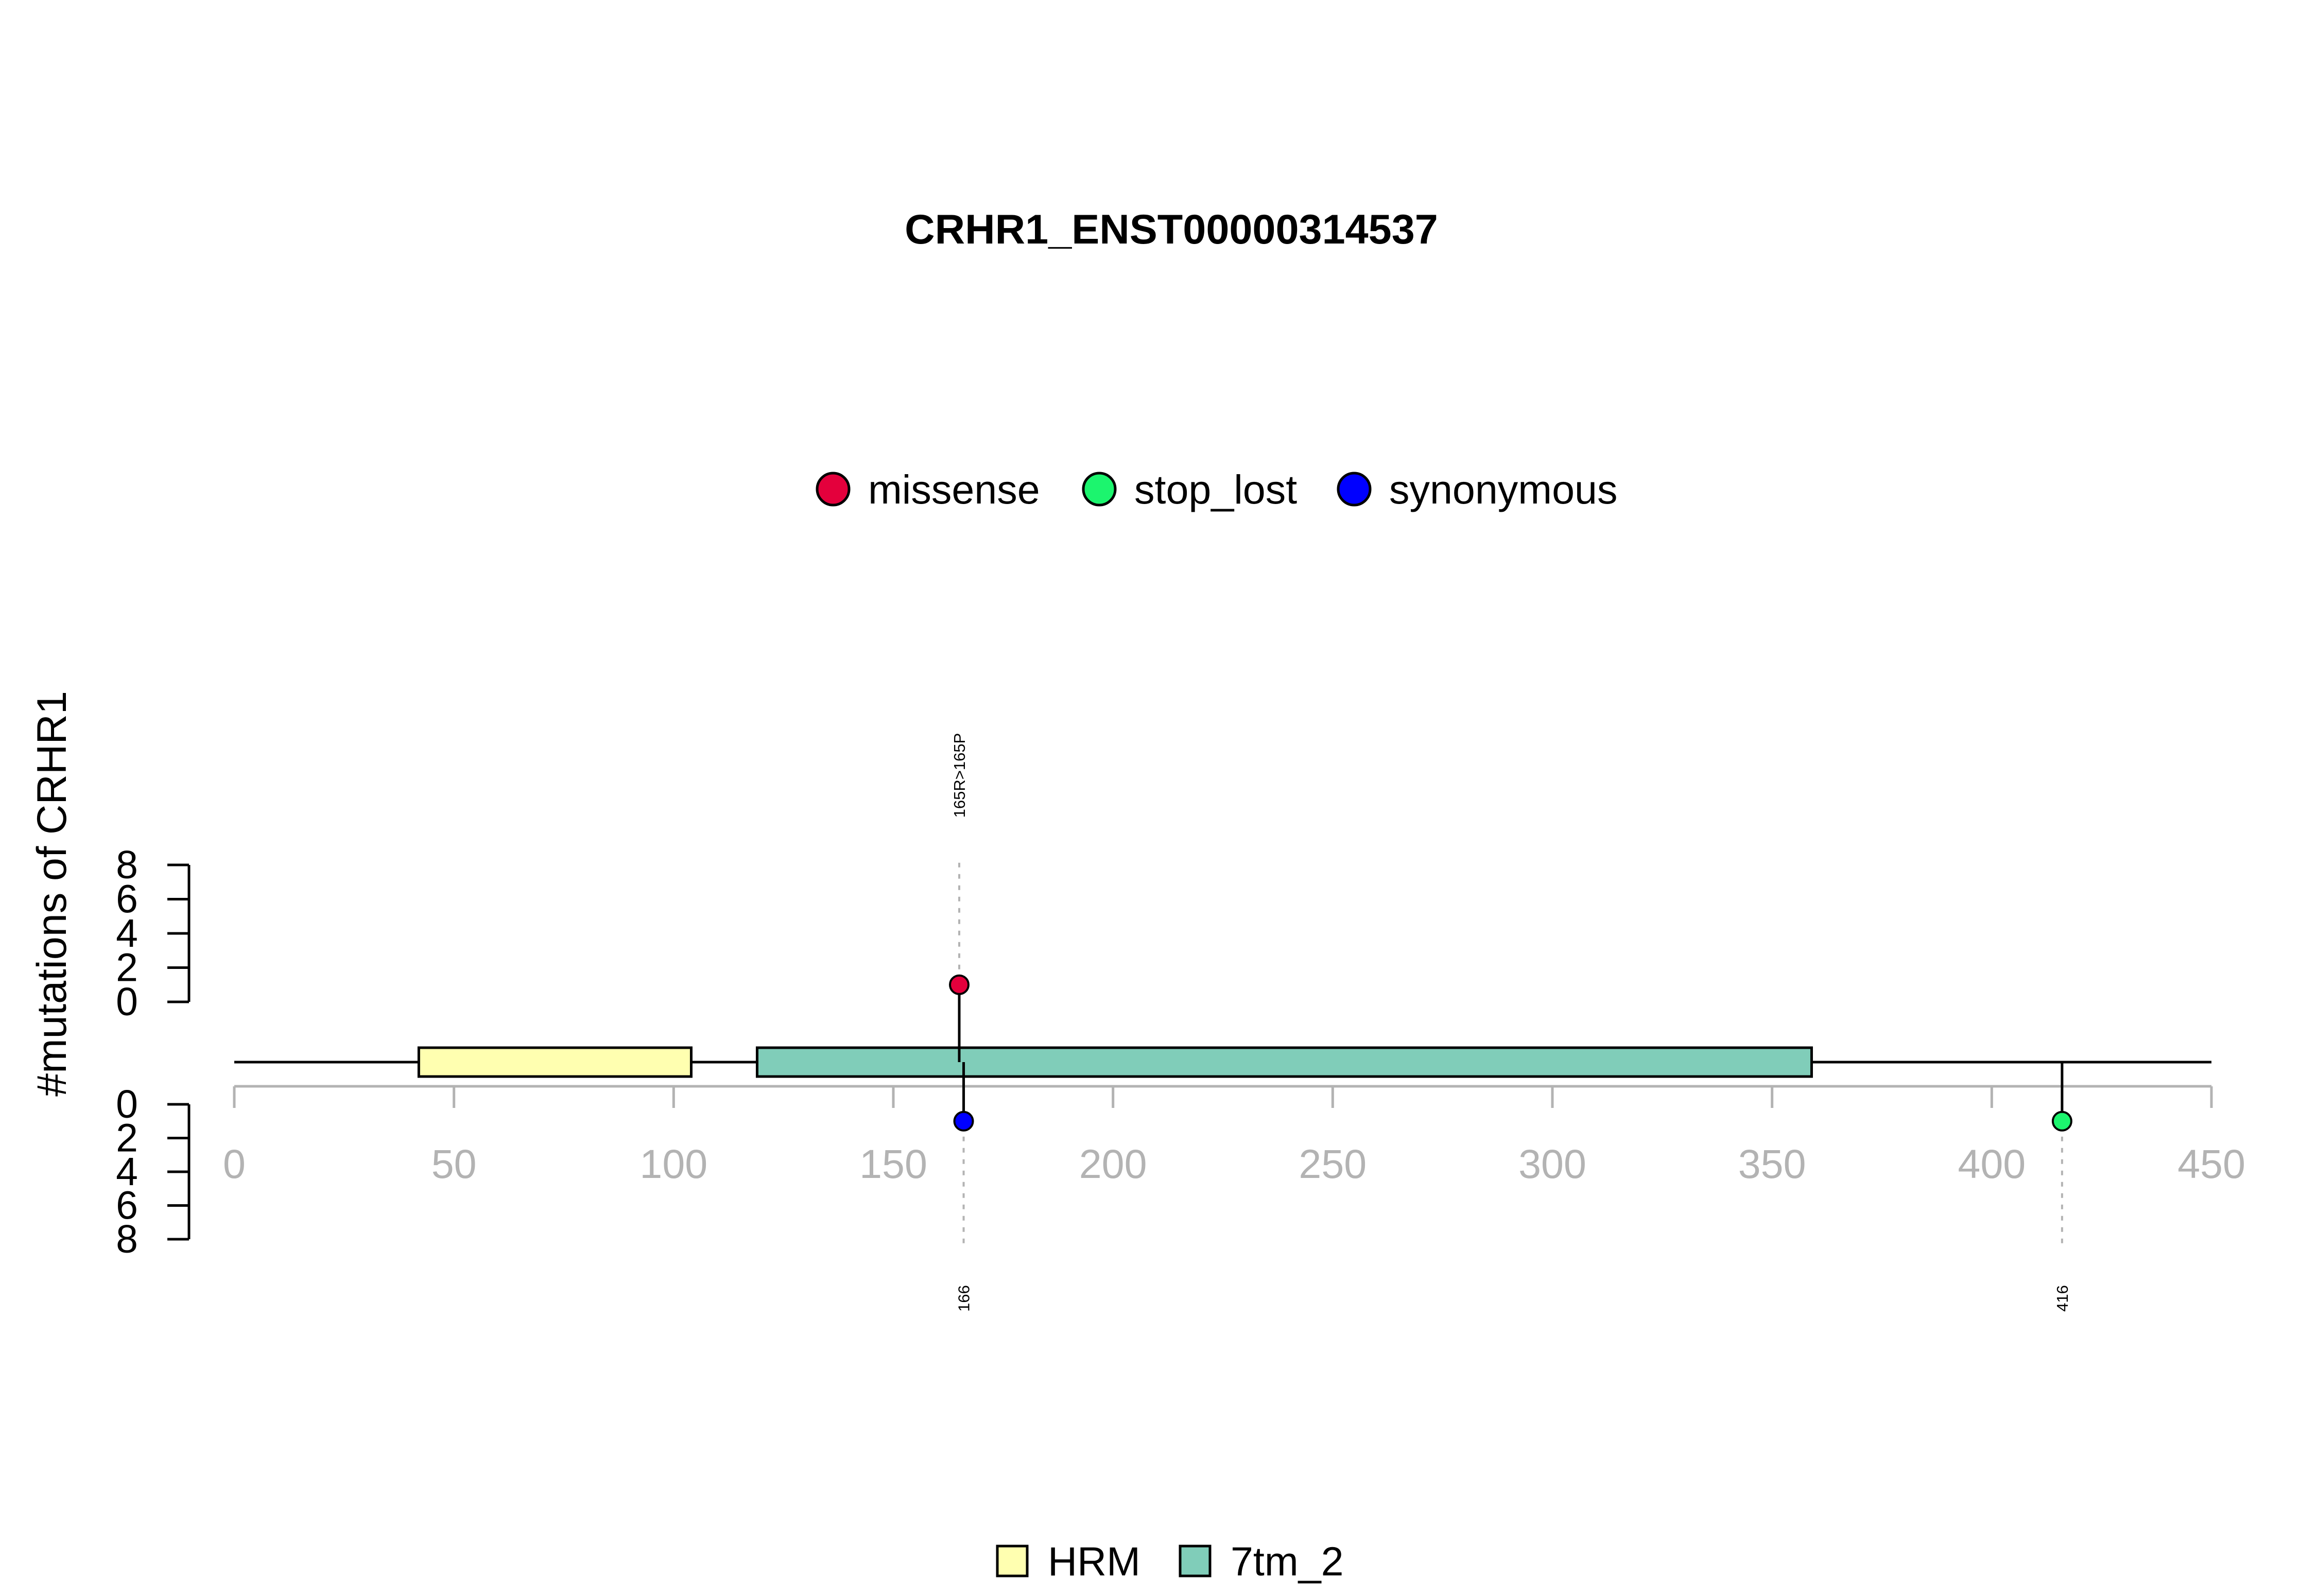 Image resolution: width=2317 pixels, height=1596 pixels. Describe the element at coordinates (1503, 489) in the screenshot. I see `legend-label-synonymous: synonymous` at that location.